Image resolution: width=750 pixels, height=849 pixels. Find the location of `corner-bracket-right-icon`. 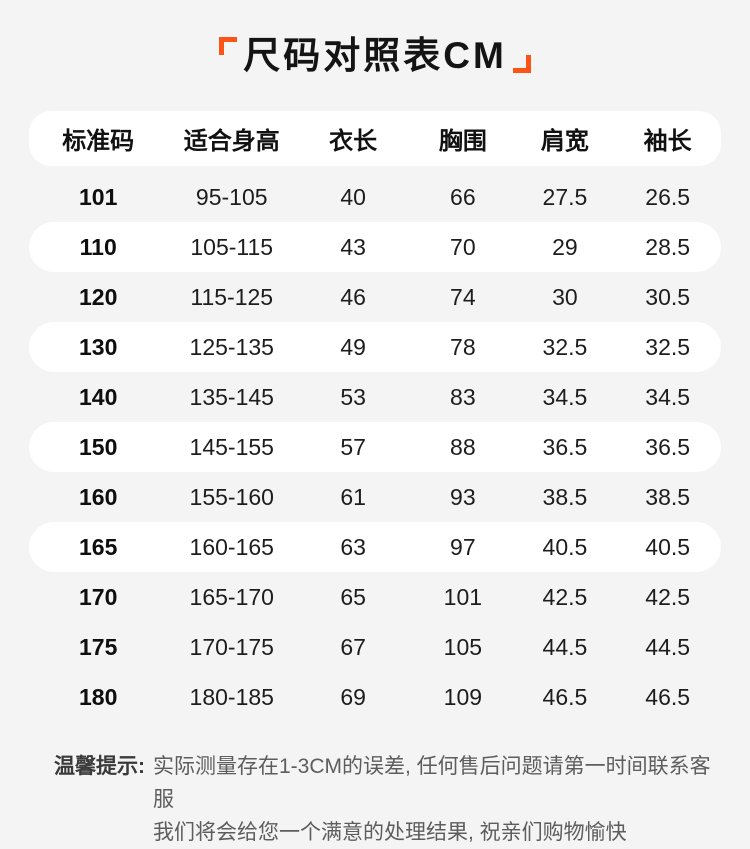

corner-bracket-right-icon is located at coordinates (521, 64).